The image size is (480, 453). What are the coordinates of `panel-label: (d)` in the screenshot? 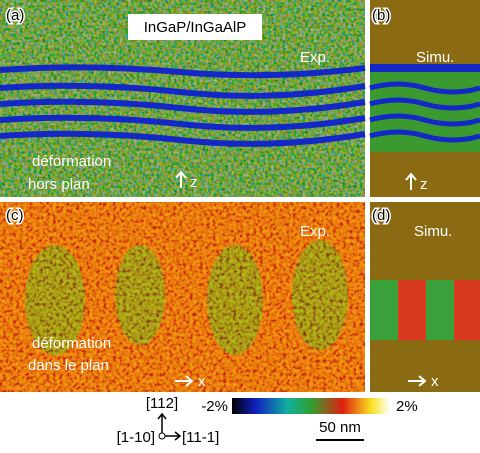 It's located at (381, 215).